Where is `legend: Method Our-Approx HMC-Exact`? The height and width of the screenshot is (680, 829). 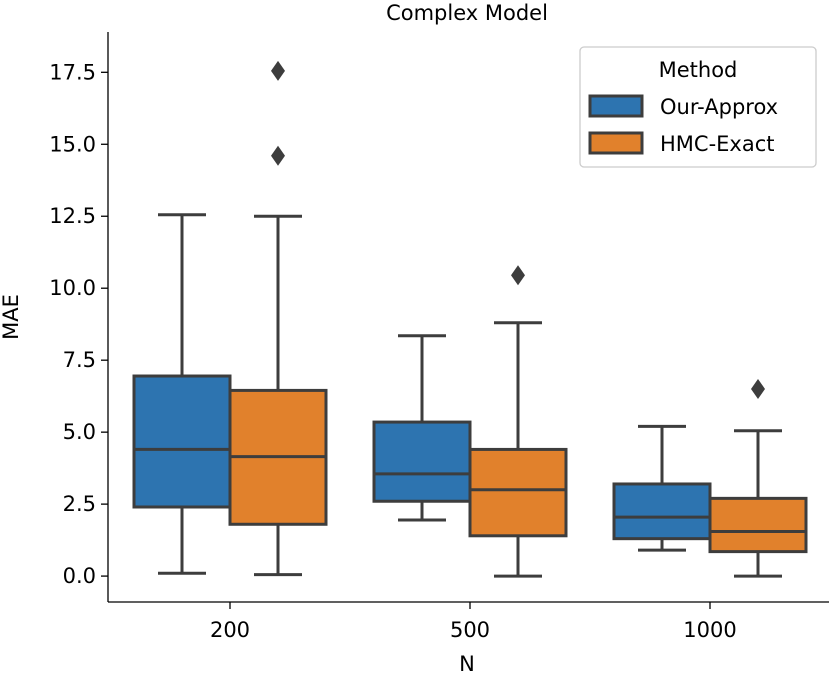 legend: Method Our-Approx HMC-Exact is located at coordinates (698, 107).